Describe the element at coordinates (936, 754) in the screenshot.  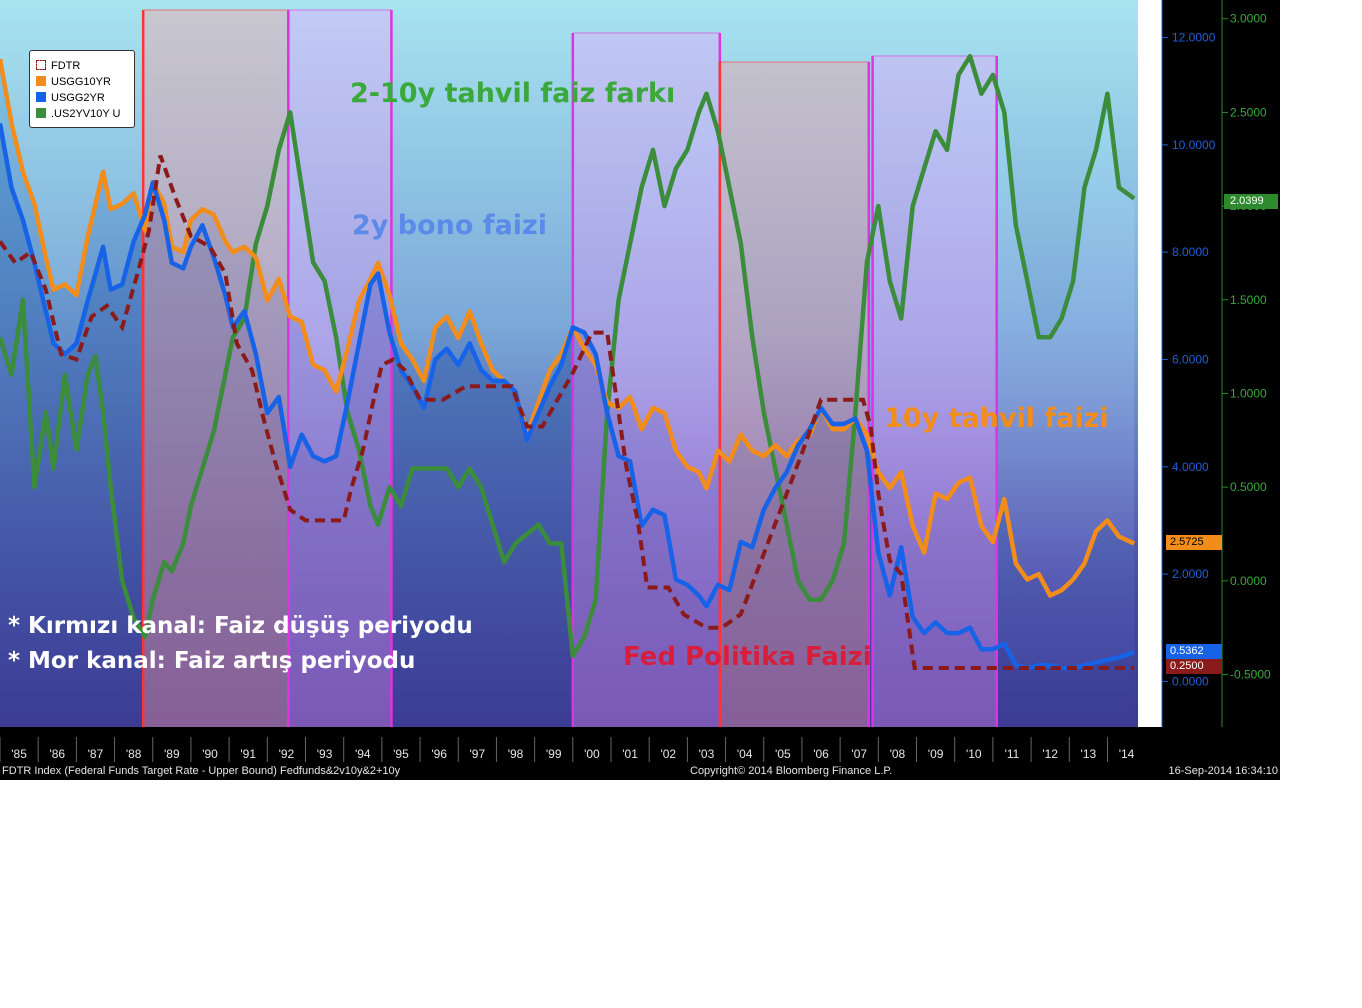
I see `x-tick-label-24: '09` at that location.